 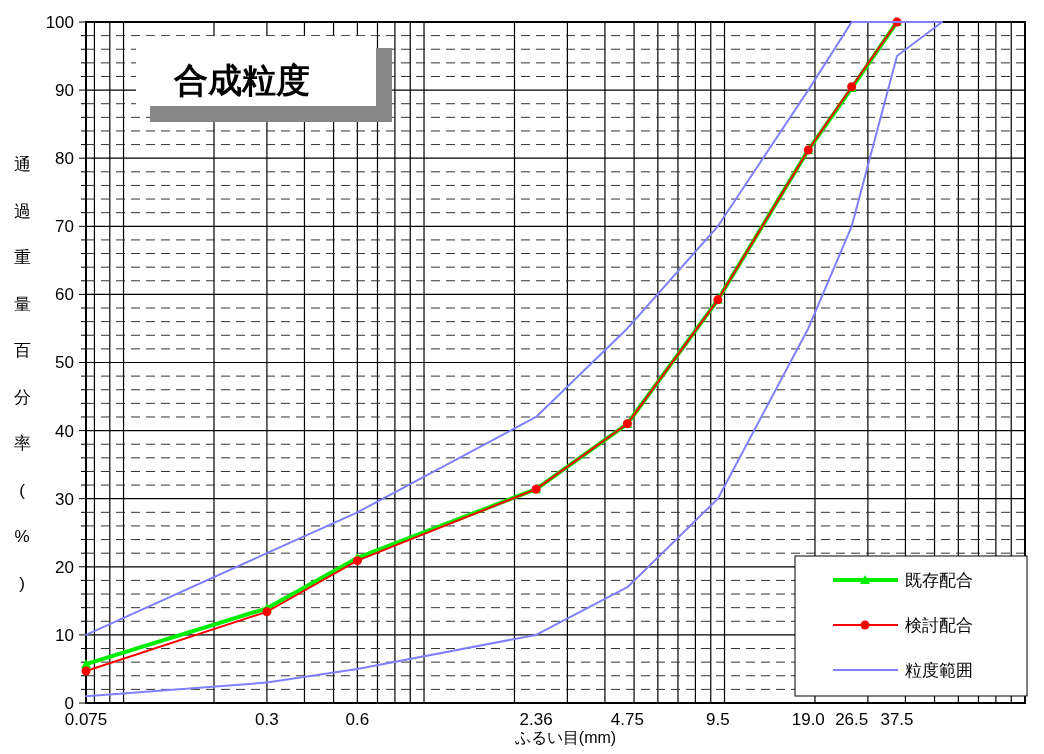 I want to click on y-tick-label: 60, so click(x=64, y=295).